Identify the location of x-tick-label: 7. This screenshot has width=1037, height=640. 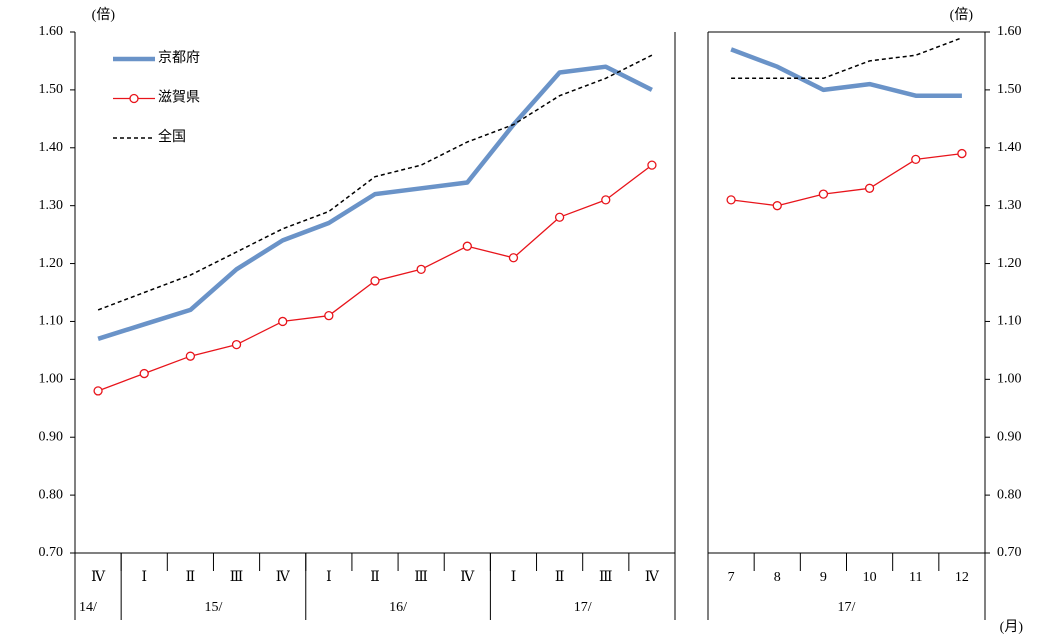
(731, 577).